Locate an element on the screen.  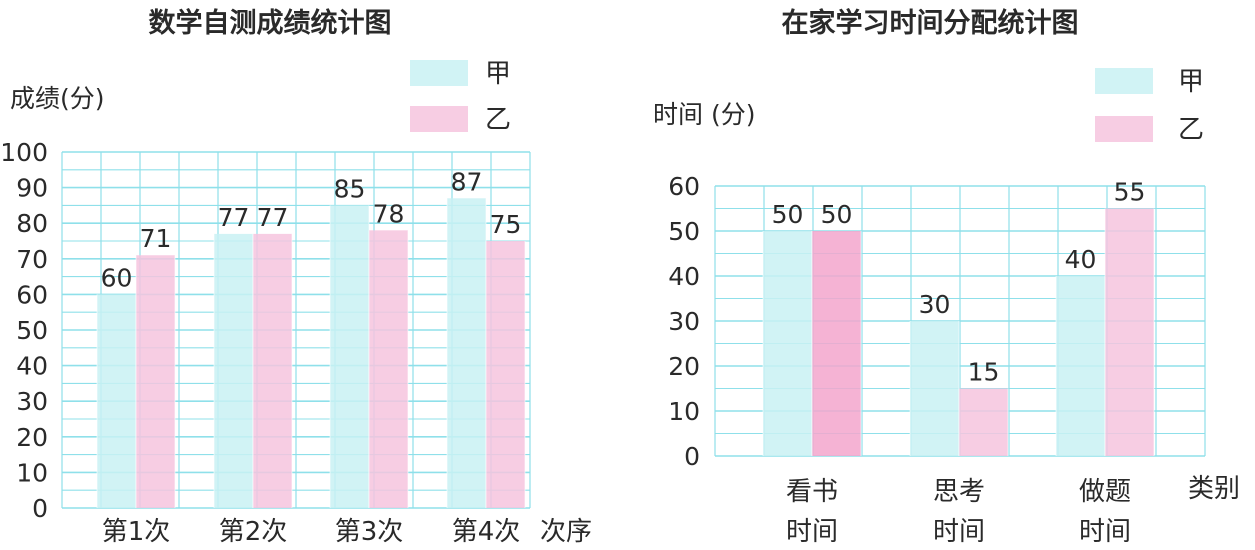
data-label: 30 is located at coordinates (935, 304).